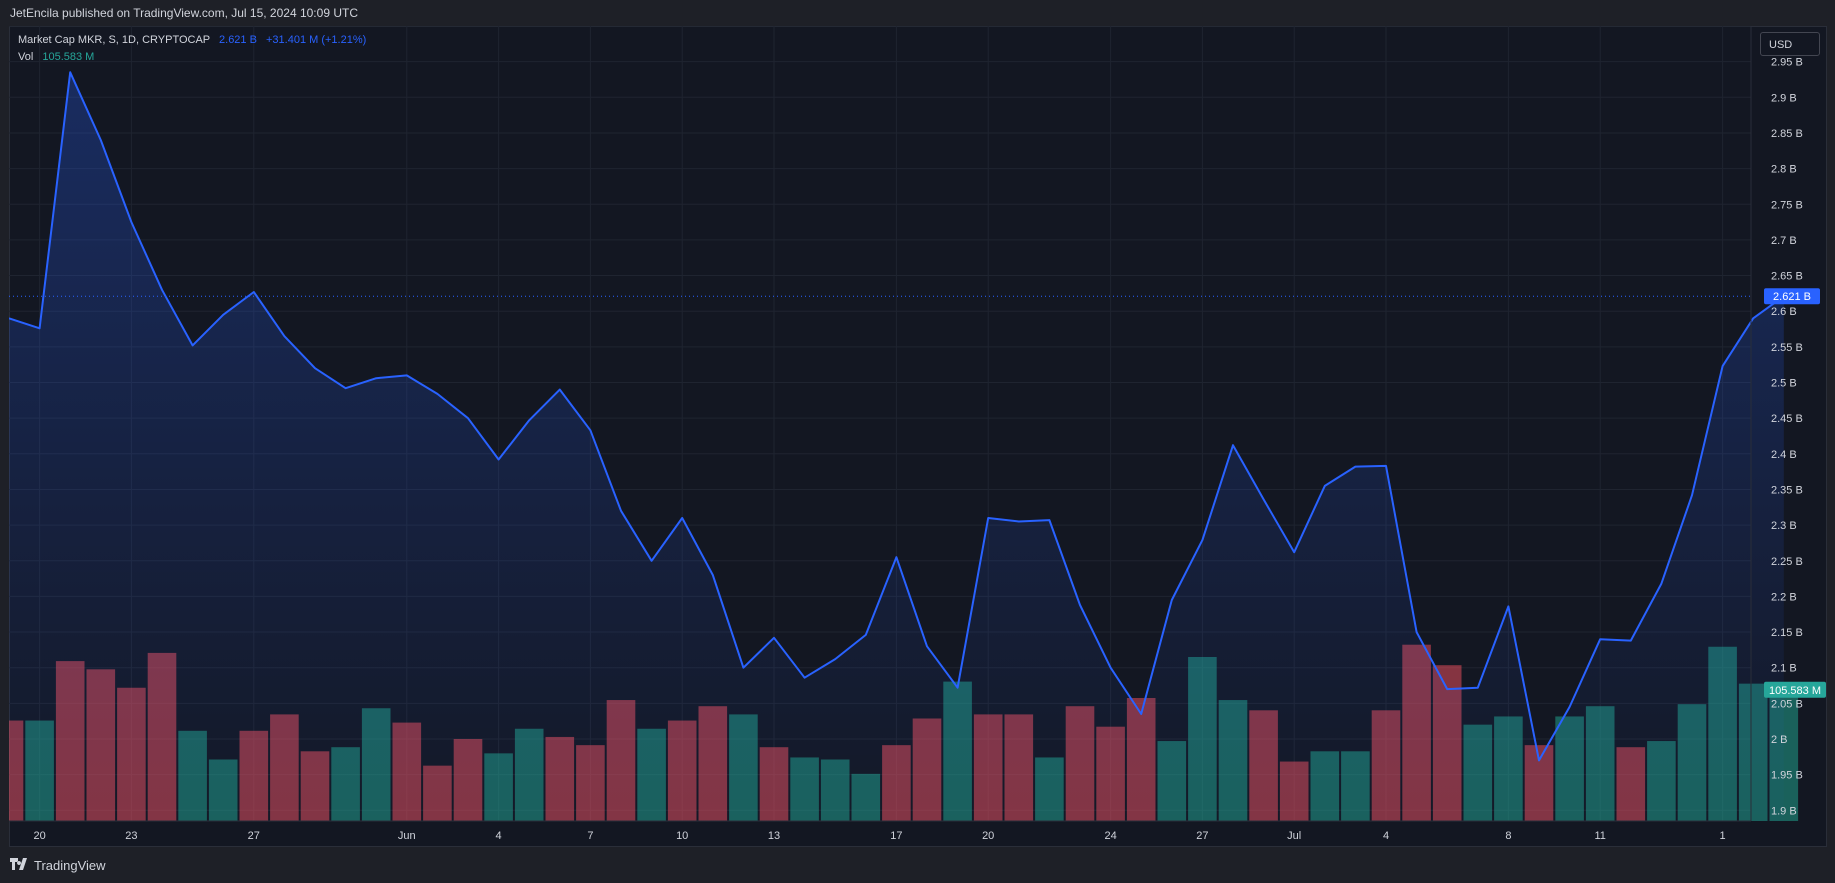  I want to click on value-tags: 2.621 B 105.583 M, so click(1795, 493).